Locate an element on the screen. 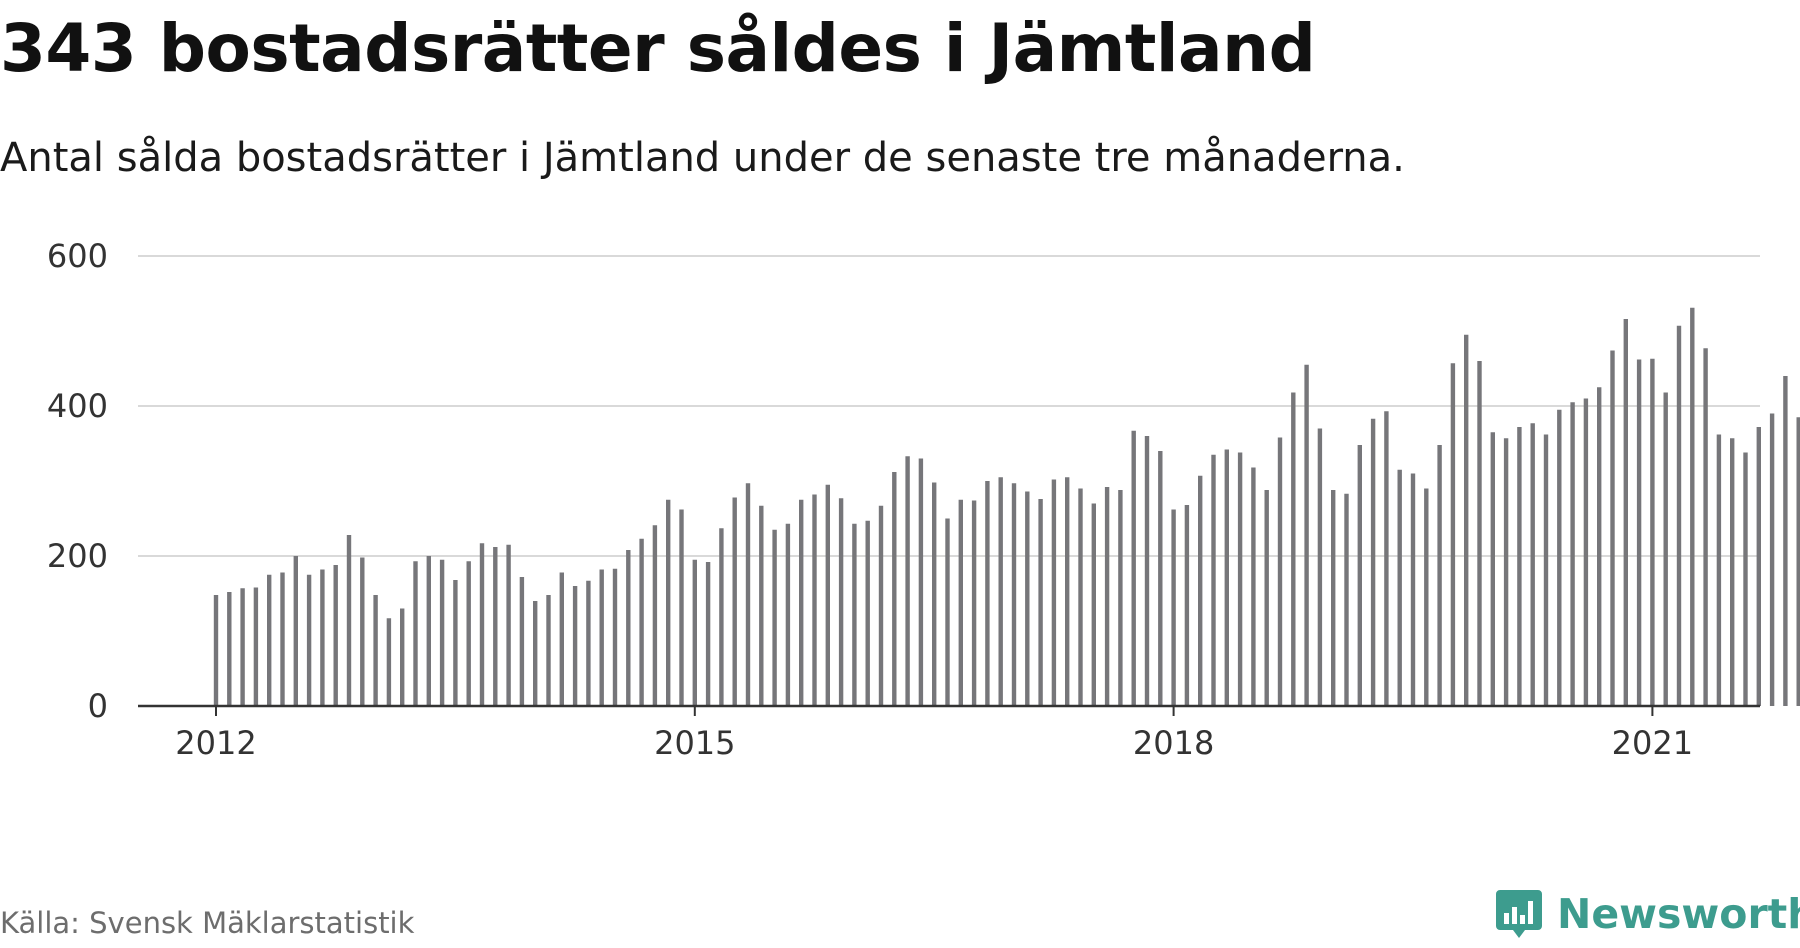 The image size is (1800, 948). source-note: Källa: Svensk Mäklarstatistik is located at coordinates (207, 923).